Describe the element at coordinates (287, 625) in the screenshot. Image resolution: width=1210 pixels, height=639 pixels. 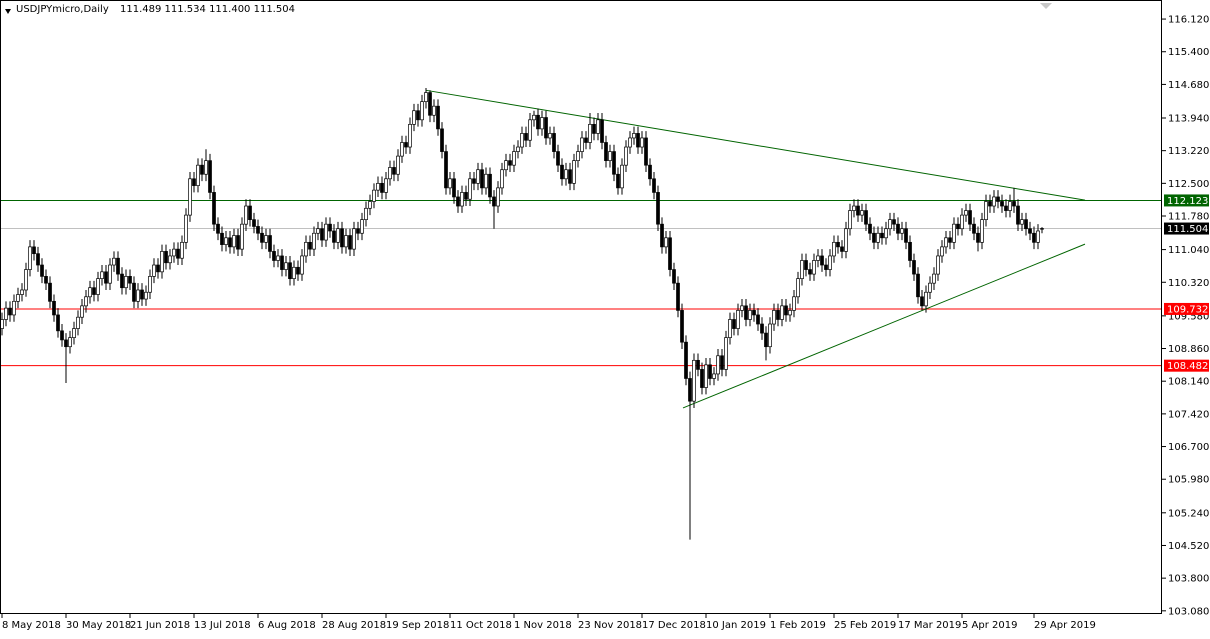
I see `x-tick-label: 6 Aug 2018` at that location.